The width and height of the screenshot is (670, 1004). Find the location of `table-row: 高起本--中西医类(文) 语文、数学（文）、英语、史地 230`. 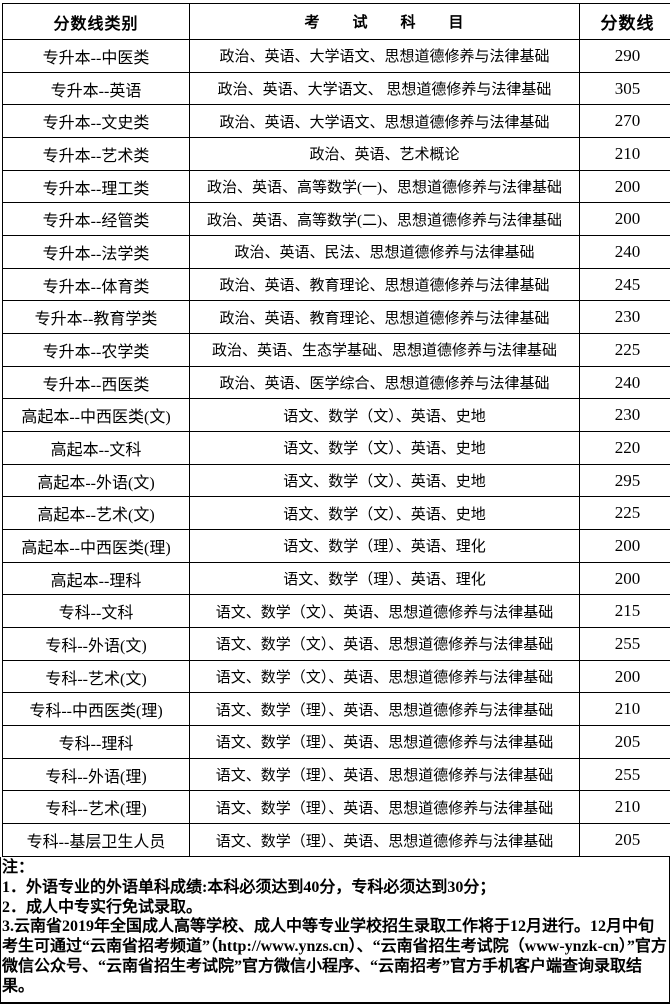

table-row: 高起本--中西医类(文) 语文、数学（文）、英语、史地 230 is located at coordinates (336, 415).